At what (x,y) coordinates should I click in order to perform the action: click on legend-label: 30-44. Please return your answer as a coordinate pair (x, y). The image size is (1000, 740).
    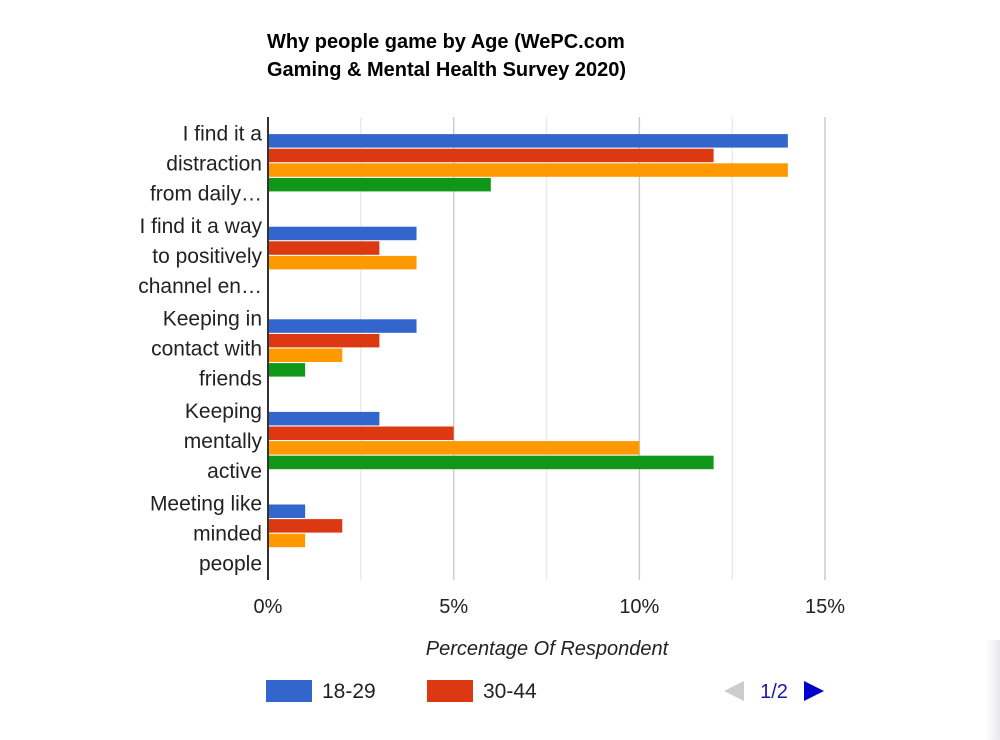
    Looking at the image, I should click on (510, 691).